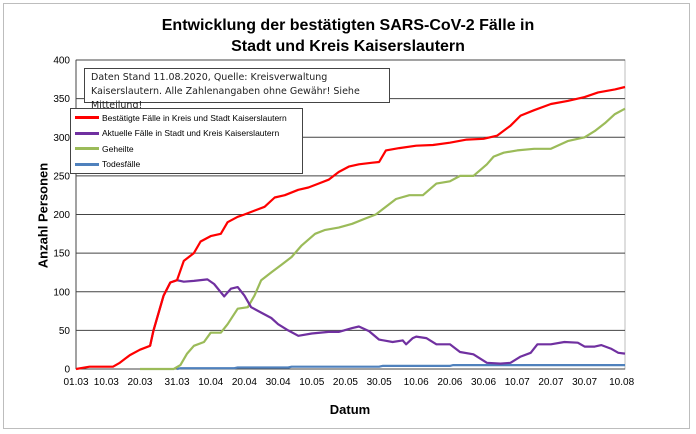 This screenshot has height=434, width=696. I want to click on x-tick-label: 30.07, so click(584, 382).